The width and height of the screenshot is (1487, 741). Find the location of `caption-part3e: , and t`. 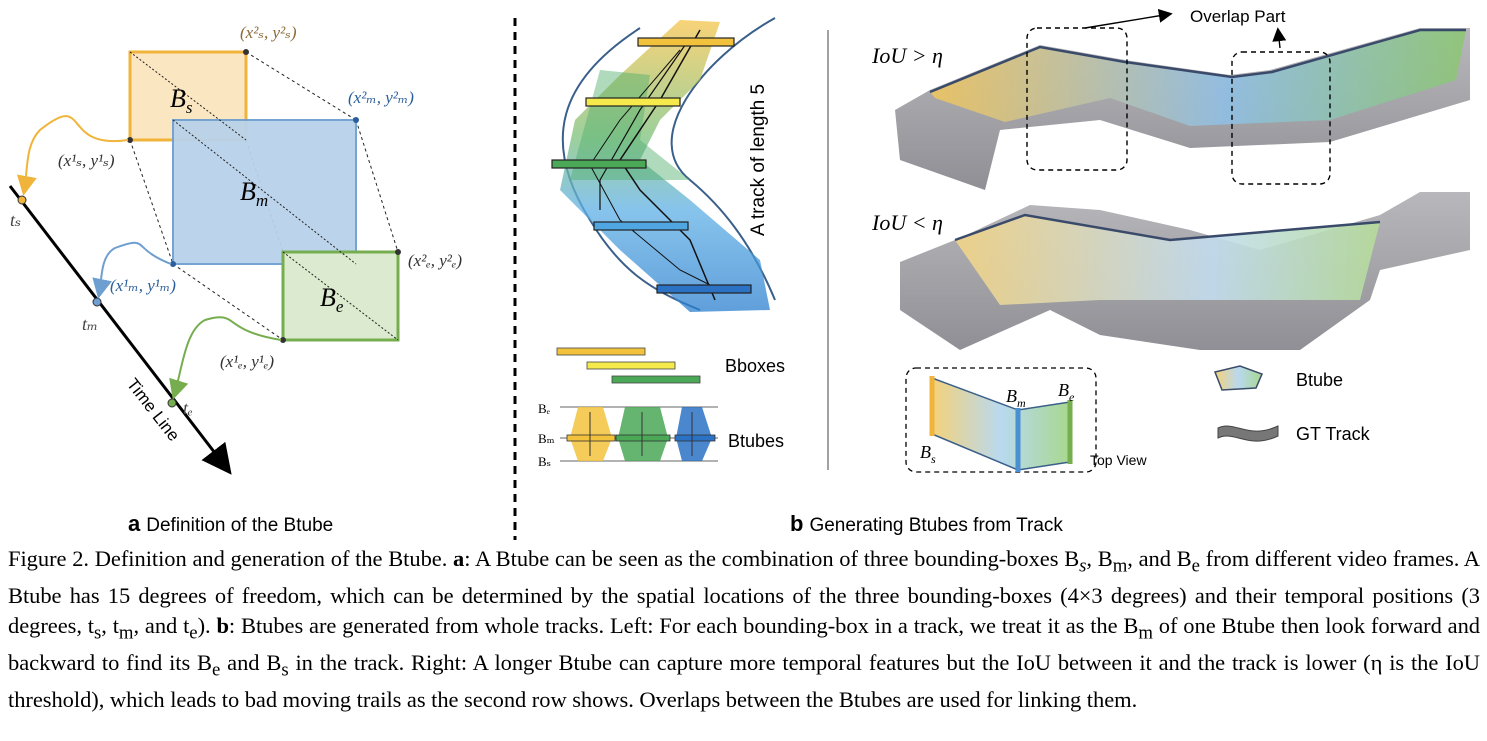

caption-part3e: , and t is located at coordinates (161, 625).